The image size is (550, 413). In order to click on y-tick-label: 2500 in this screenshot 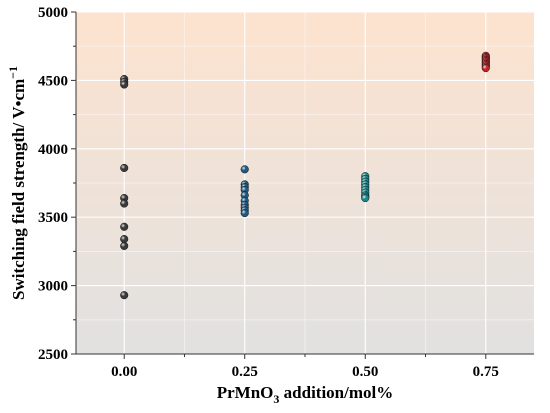, I will do `click(53, 355)`.